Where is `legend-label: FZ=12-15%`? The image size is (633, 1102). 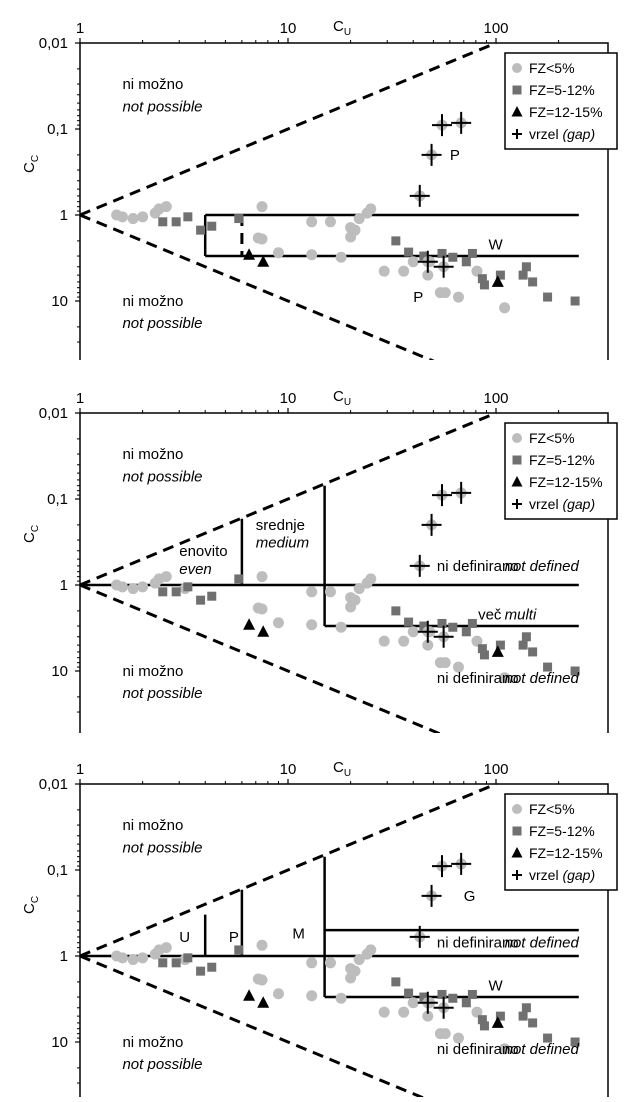 legend-label: FZ=12-15% is located at coordinates (566, 853).